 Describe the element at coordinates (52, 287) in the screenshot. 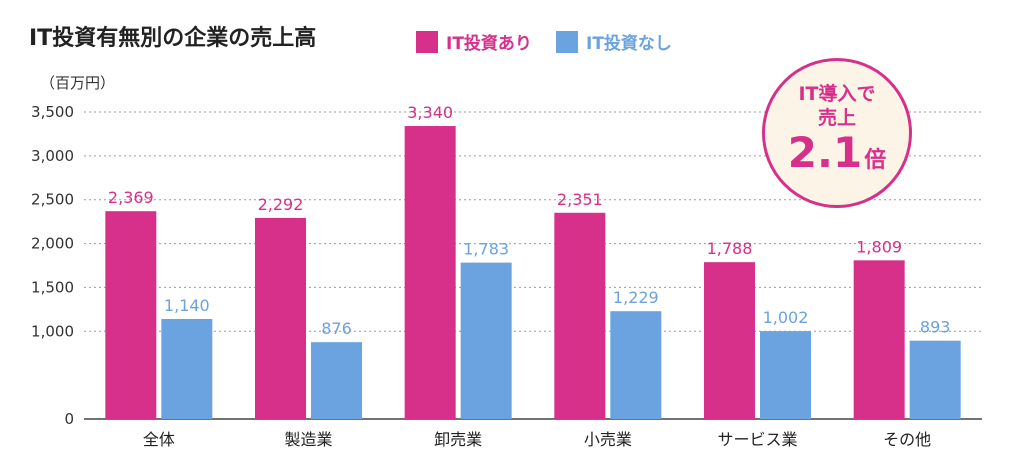

I see `y-tick-label: 1,500` at that location.